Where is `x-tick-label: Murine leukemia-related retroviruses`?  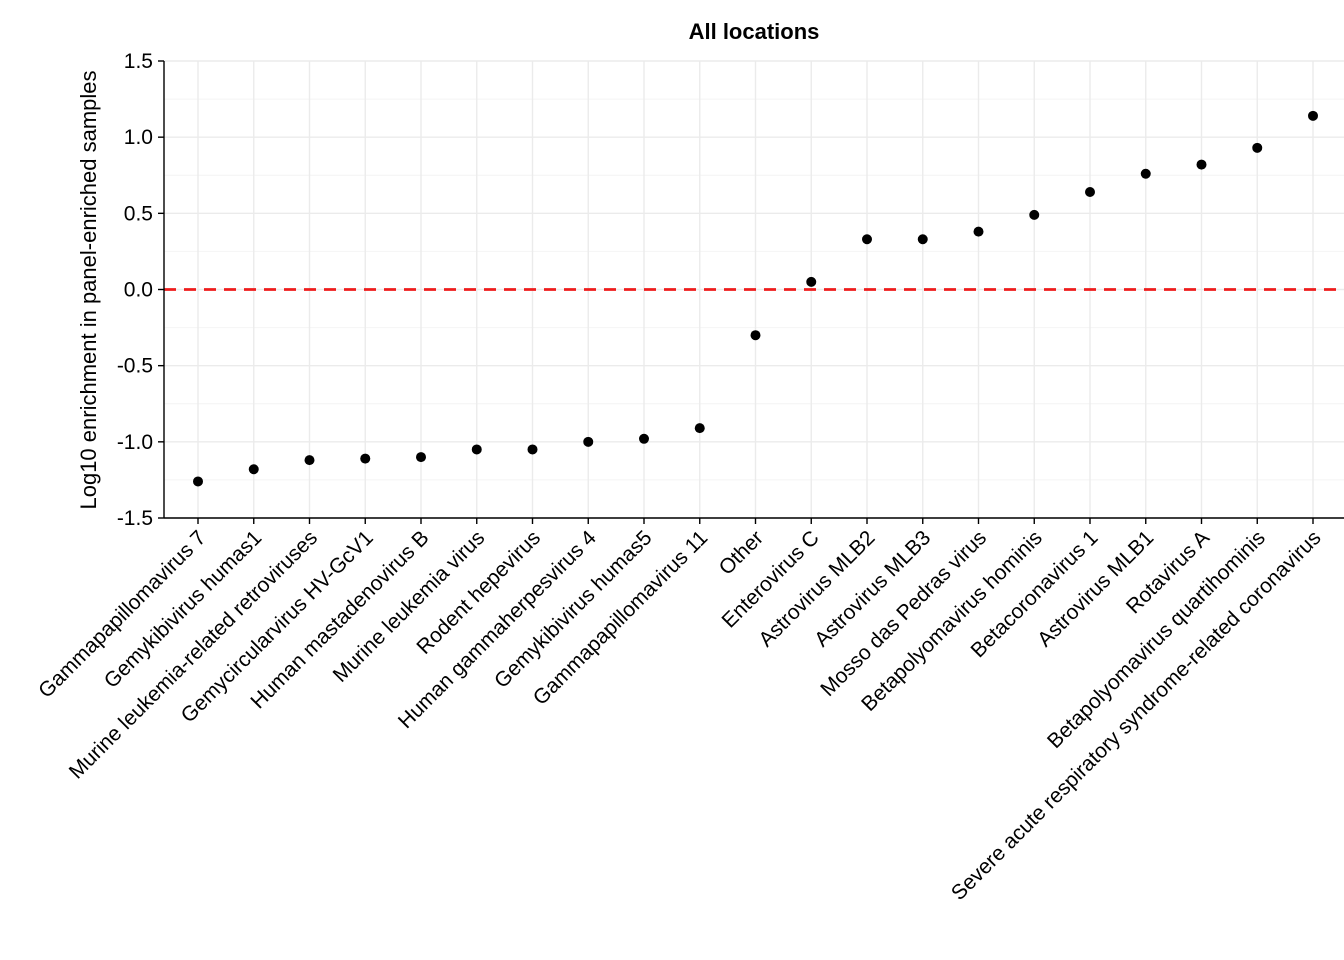 x-tick-label: Murine leukemia-related retroviruses is located at coordinates (193, 654).